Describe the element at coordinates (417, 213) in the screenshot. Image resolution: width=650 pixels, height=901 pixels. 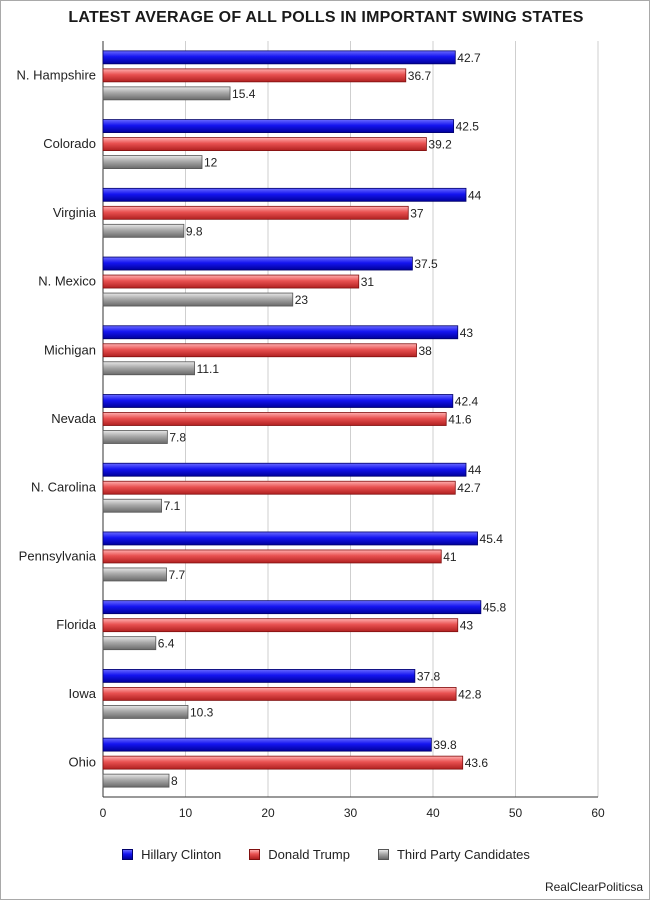
I see `data-label: 37` at that location.